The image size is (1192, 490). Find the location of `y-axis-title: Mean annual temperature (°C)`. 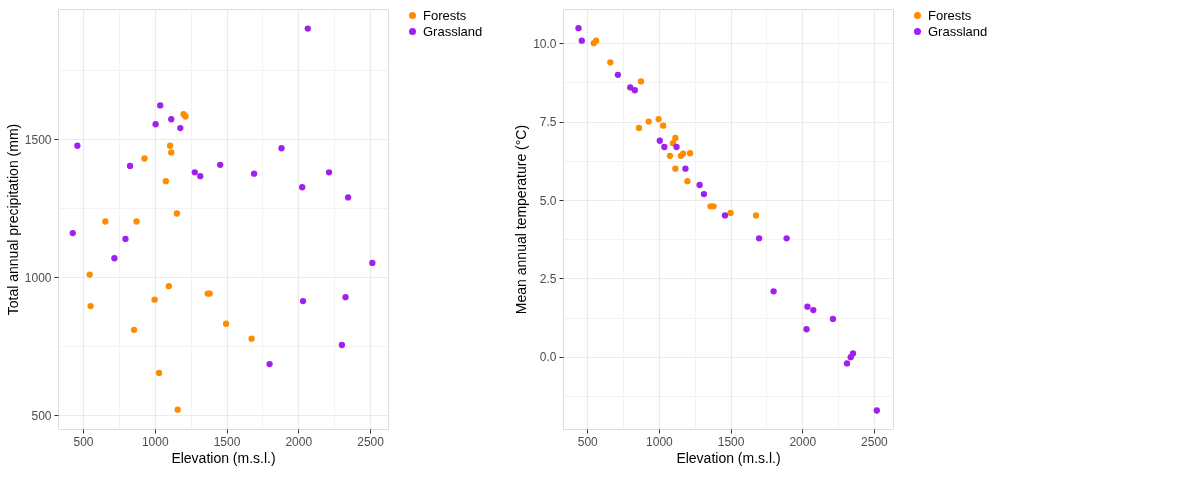

y-axis-title: Mean annual temperature (°C) is located at coordinates (521, 219).